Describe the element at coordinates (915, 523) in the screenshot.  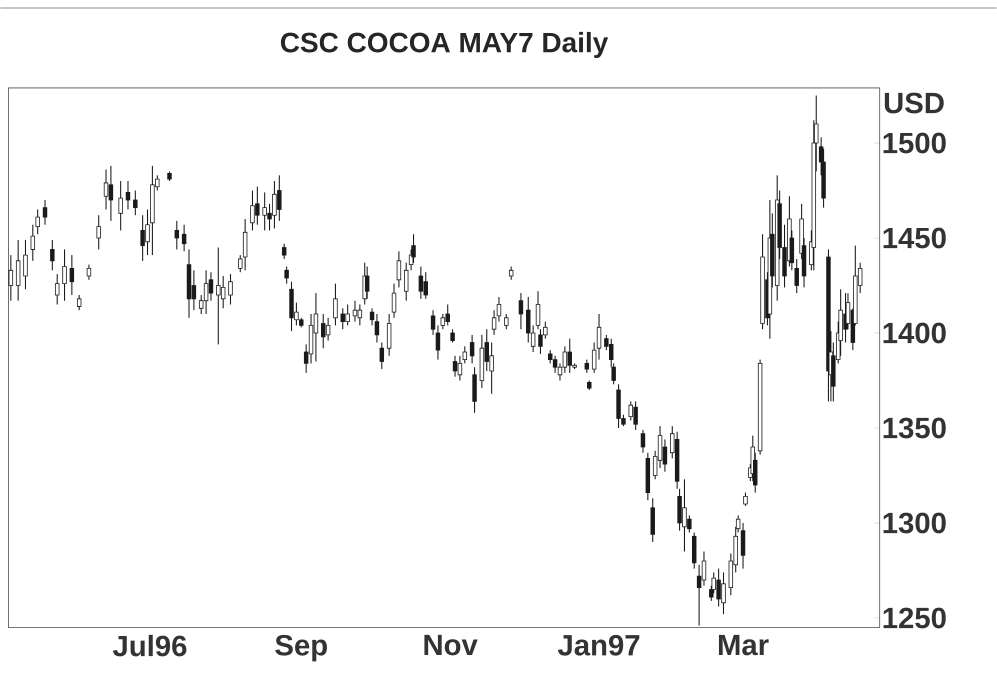
I see `y-tick-label: 1300` at that location.